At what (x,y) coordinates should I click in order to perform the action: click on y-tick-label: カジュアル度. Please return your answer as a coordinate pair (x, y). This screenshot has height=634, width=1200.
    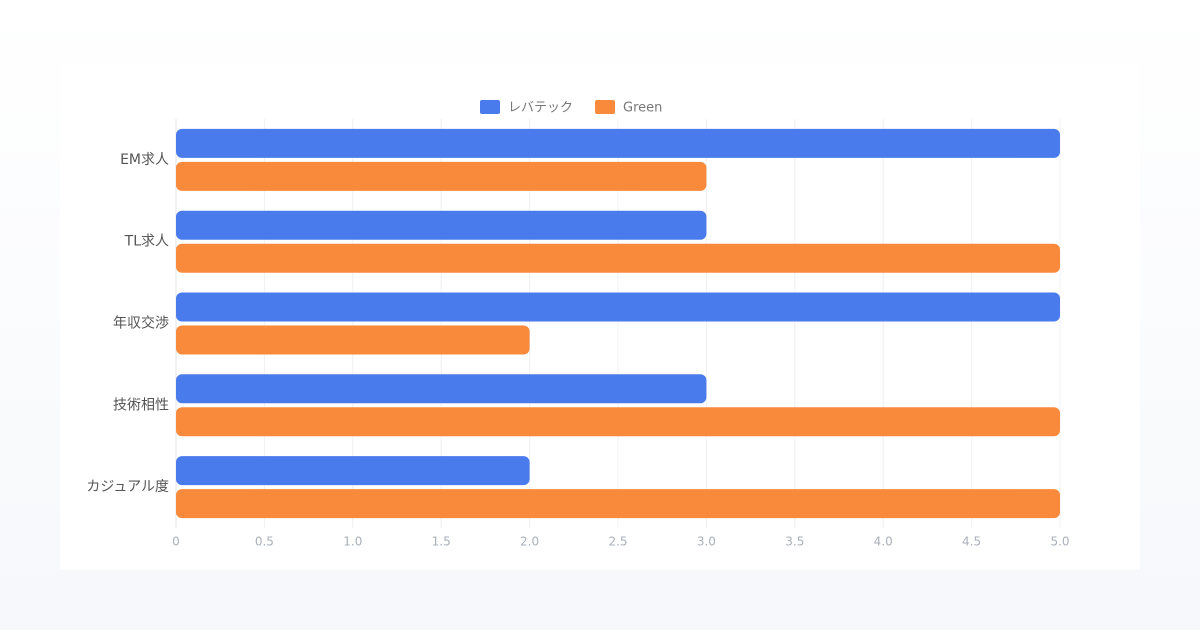
    Looking at the image, I should click on (127, 487).